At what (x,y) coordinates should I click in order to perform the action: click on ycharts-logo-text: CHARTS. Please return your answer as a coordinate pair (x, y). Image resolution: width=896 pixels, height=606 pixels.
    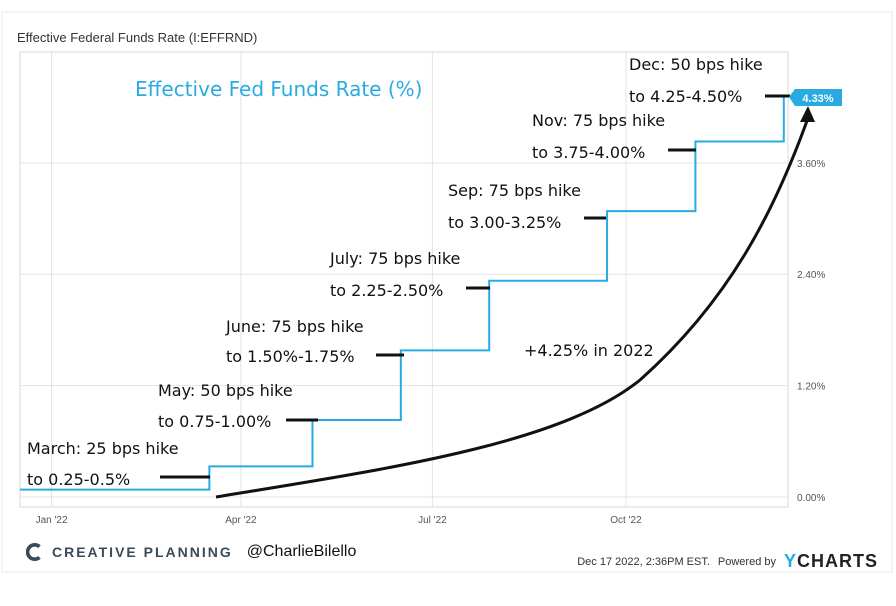
    Looking at the image, I should click on (837, 561).